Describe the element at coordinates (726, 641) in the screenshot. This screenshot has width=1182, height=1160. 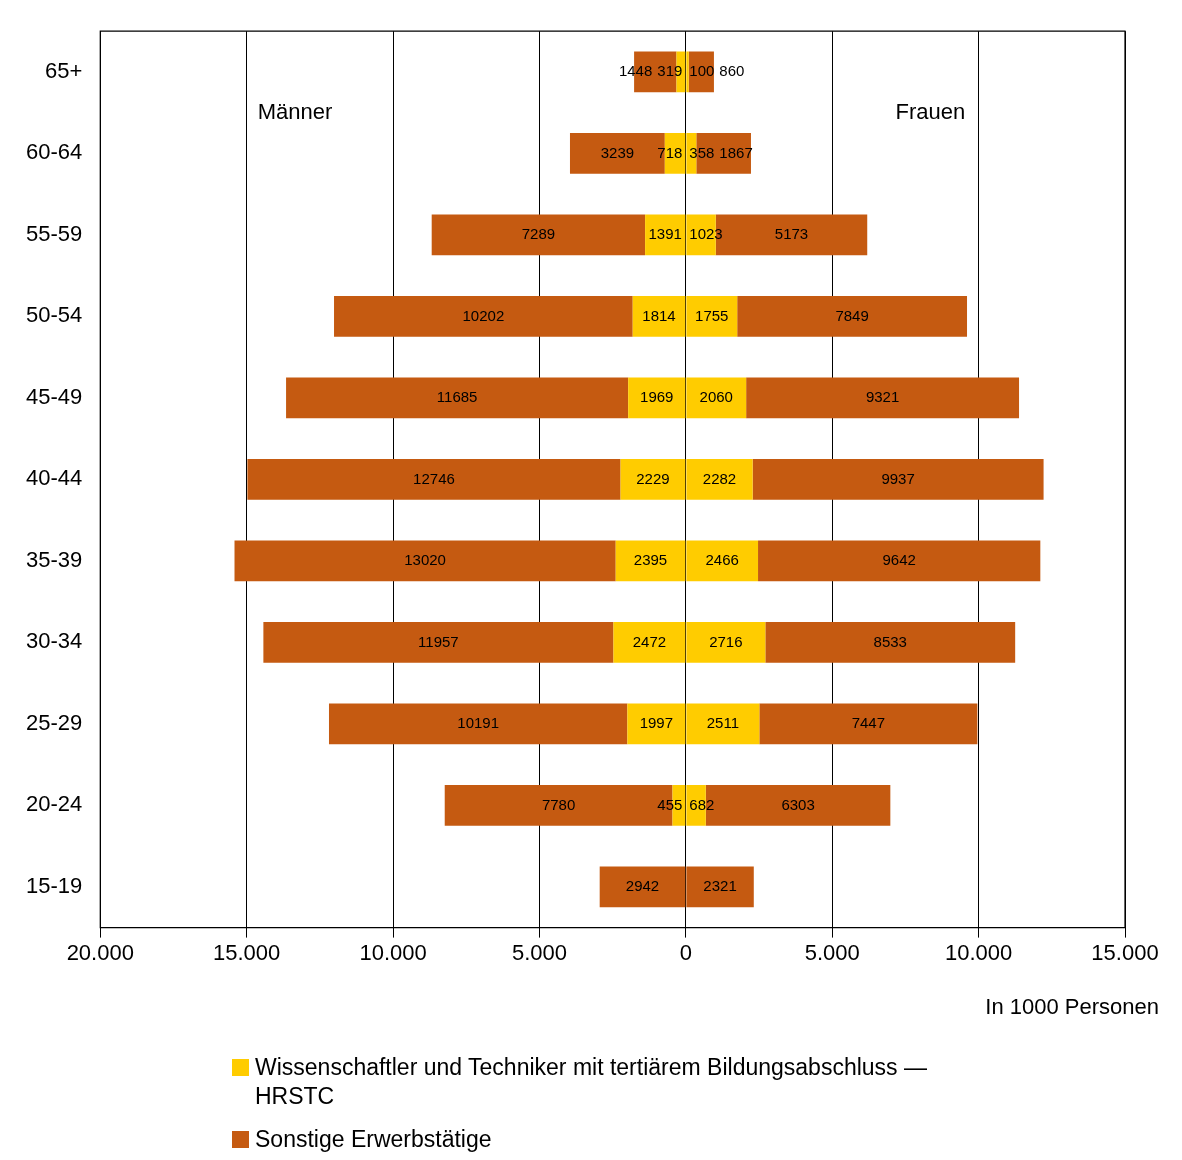
I see `data-label: 2716` at that location.